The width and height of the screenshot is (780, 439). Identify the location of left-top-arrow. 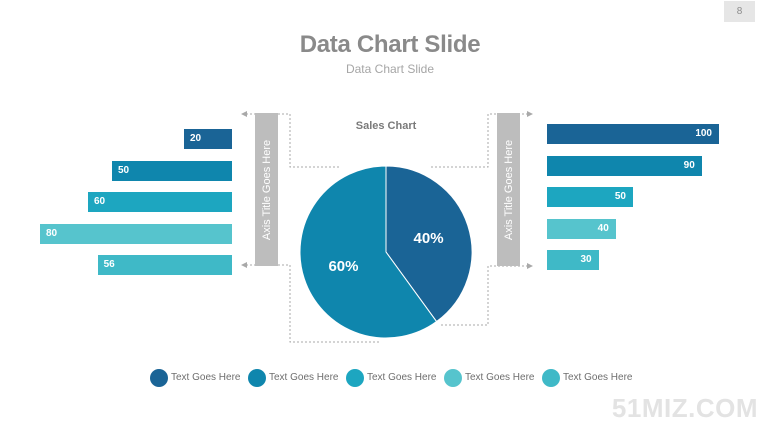
(244, 114).